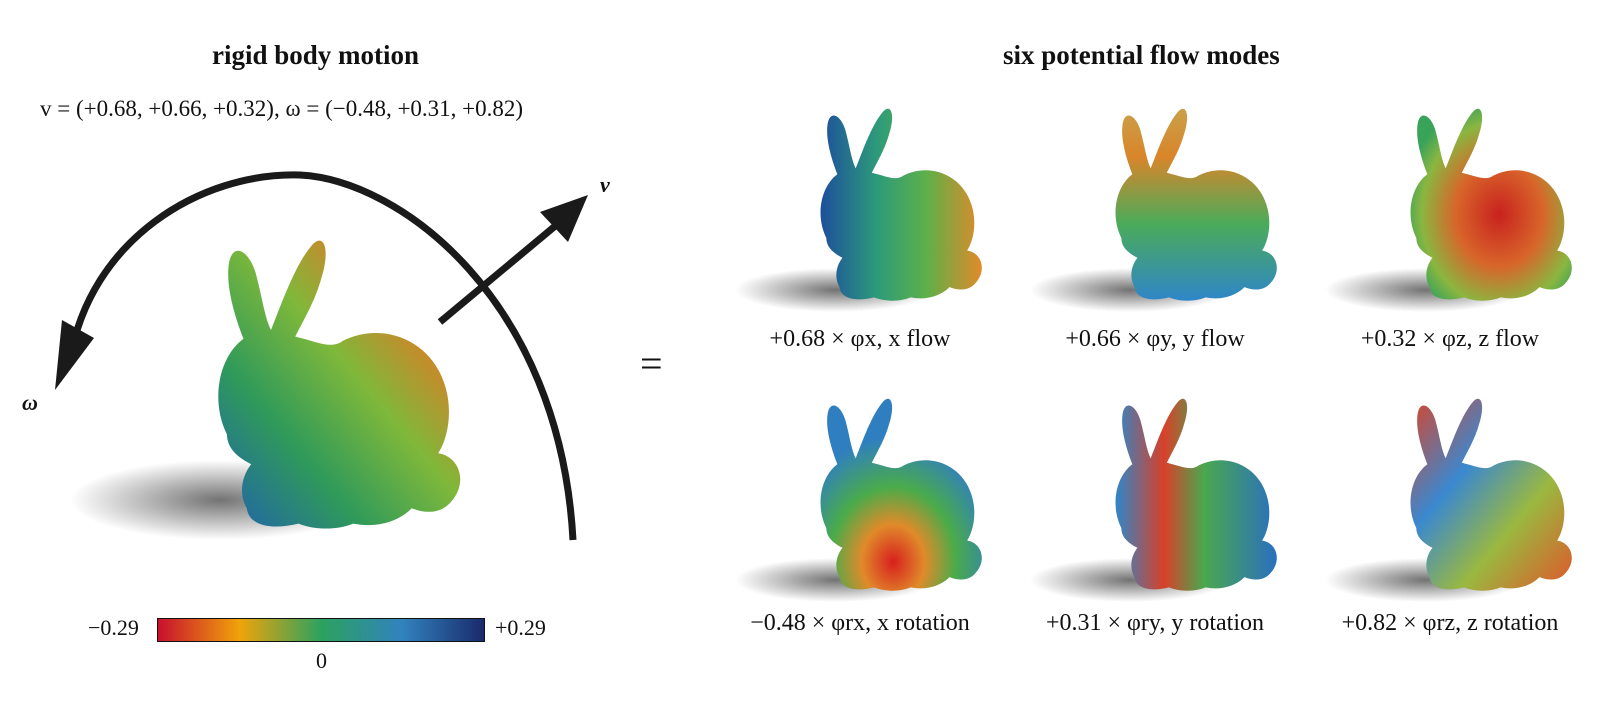  Describe the element at coordinates (1450, 339) in the screenshot. I see `mode-caption-z-flow: +0.32 × φz, z flow` at that location.